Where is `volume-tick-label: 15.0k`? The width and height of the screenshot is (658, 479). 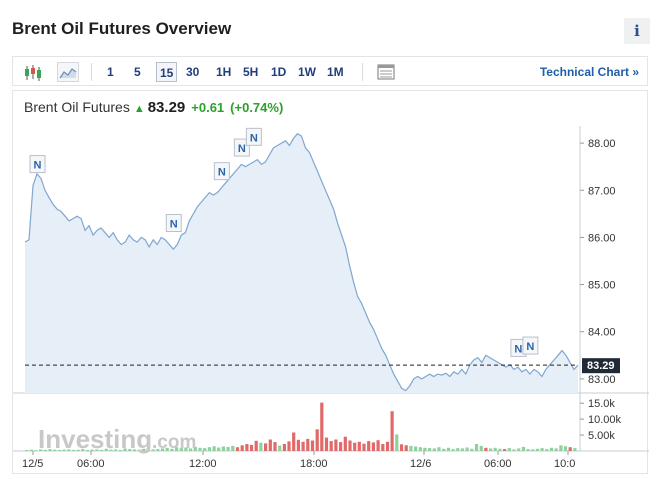
volume-tick-label: 15.0k is located at coordinates (601, 404).